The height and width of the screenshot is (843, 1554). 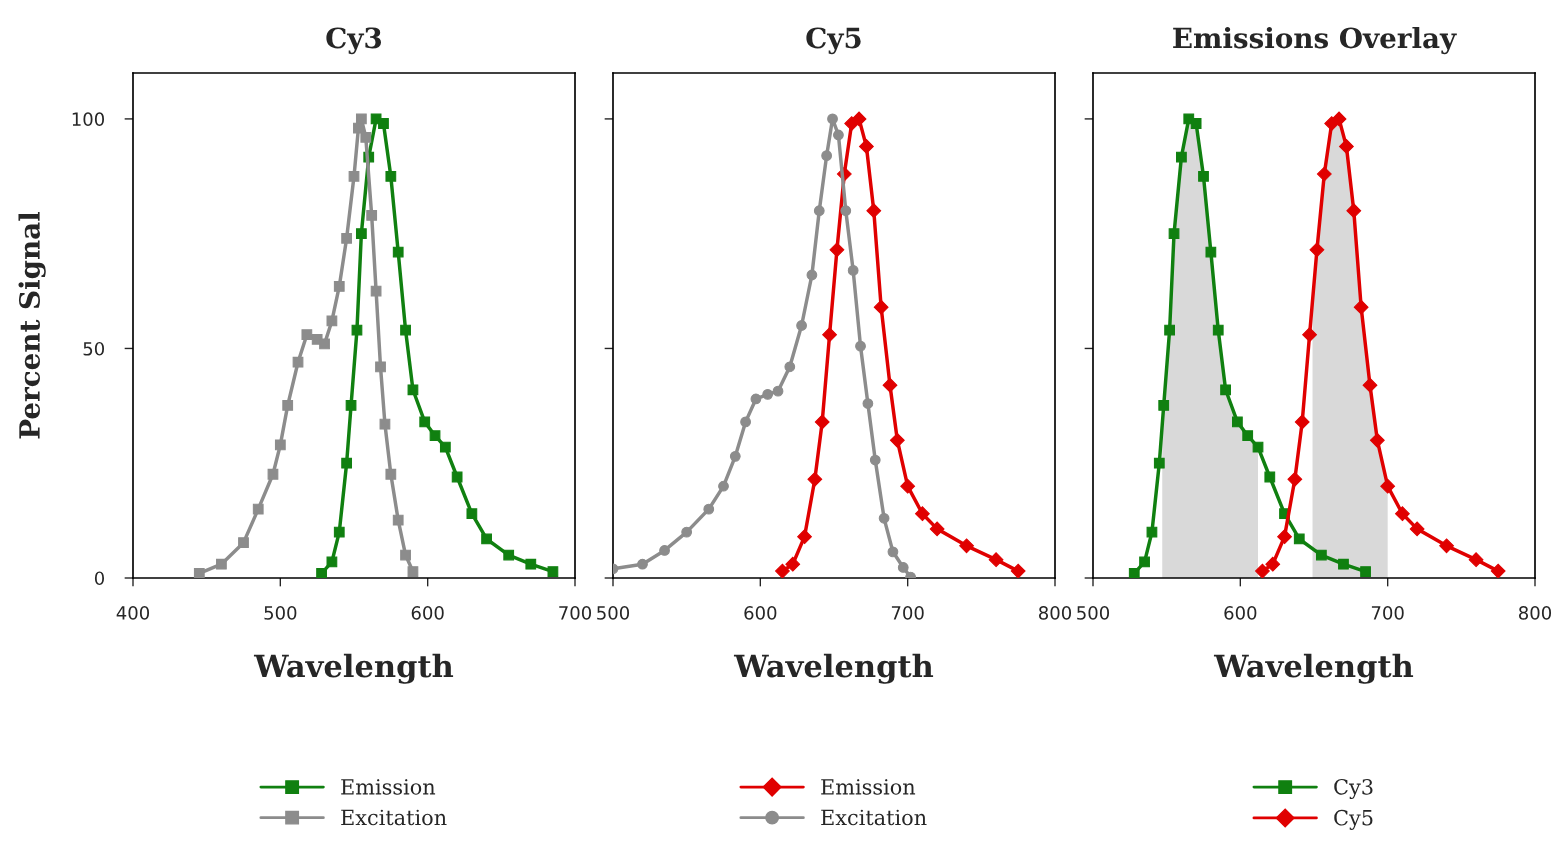 What do you see at coordinates (354, 41) in the screenshot?
I see `chart-title: Cy3` at bounding box center [354, 41].